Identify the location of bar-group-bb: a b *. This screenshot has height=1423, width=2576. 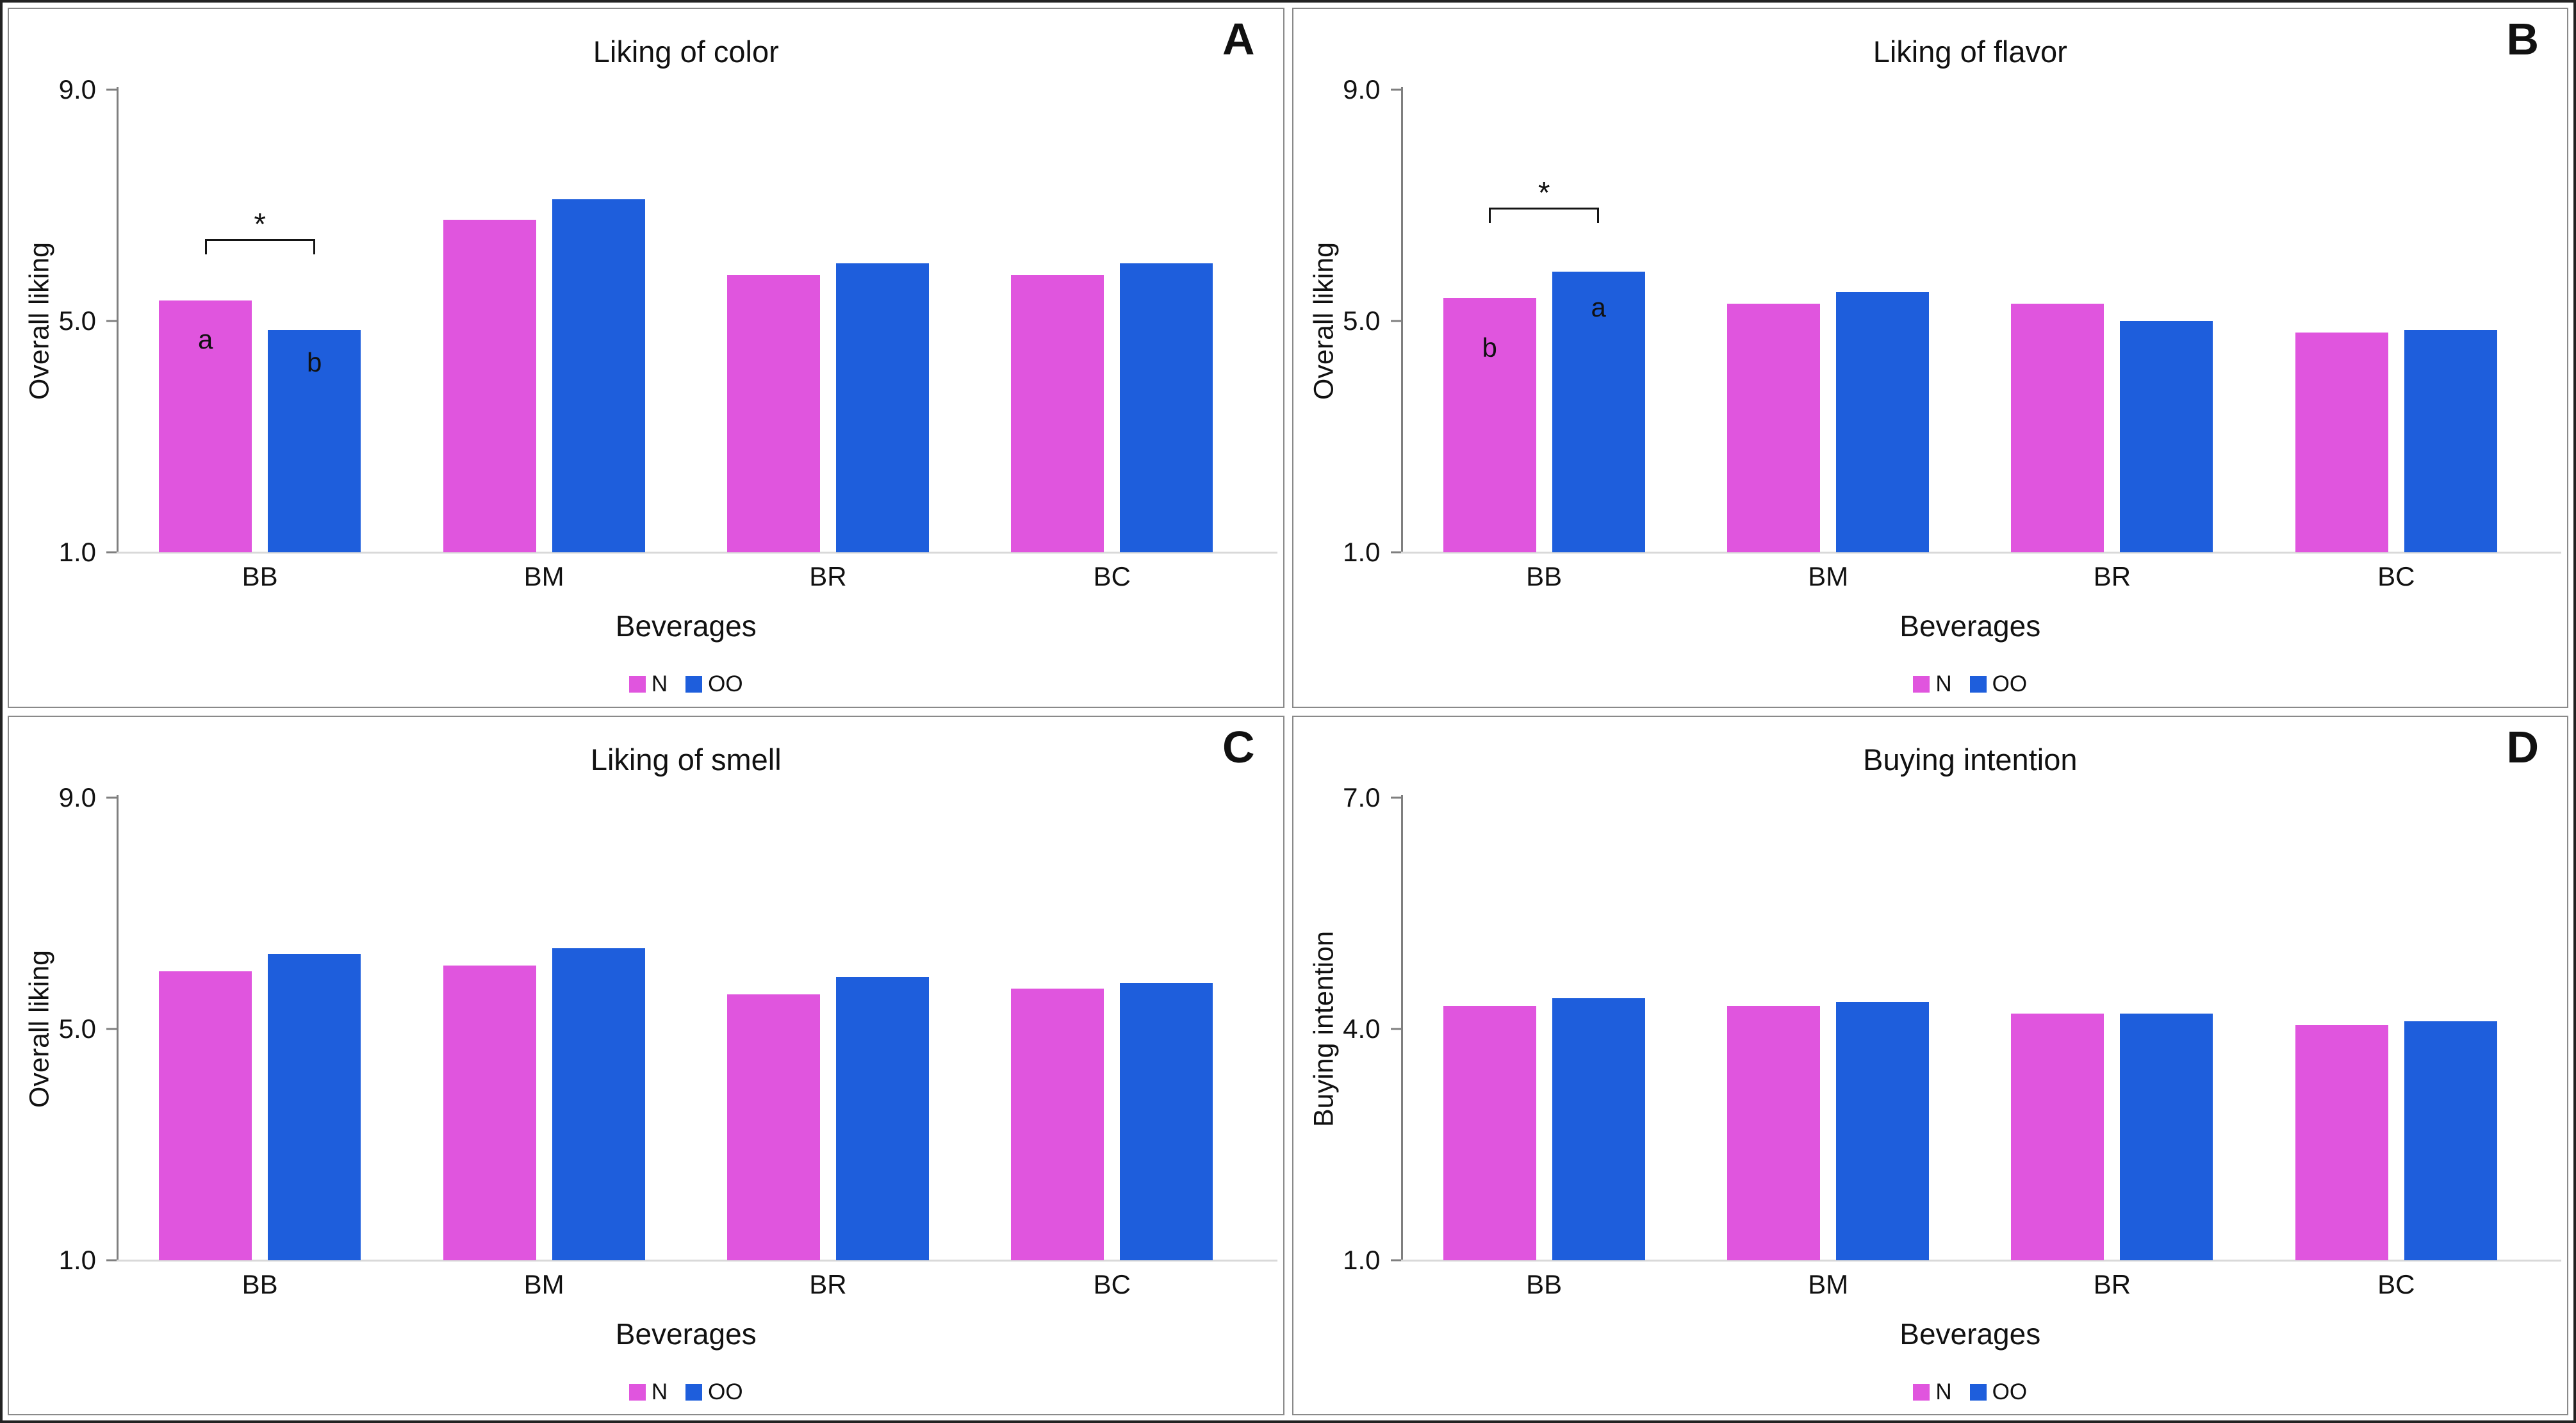
(260, 321).